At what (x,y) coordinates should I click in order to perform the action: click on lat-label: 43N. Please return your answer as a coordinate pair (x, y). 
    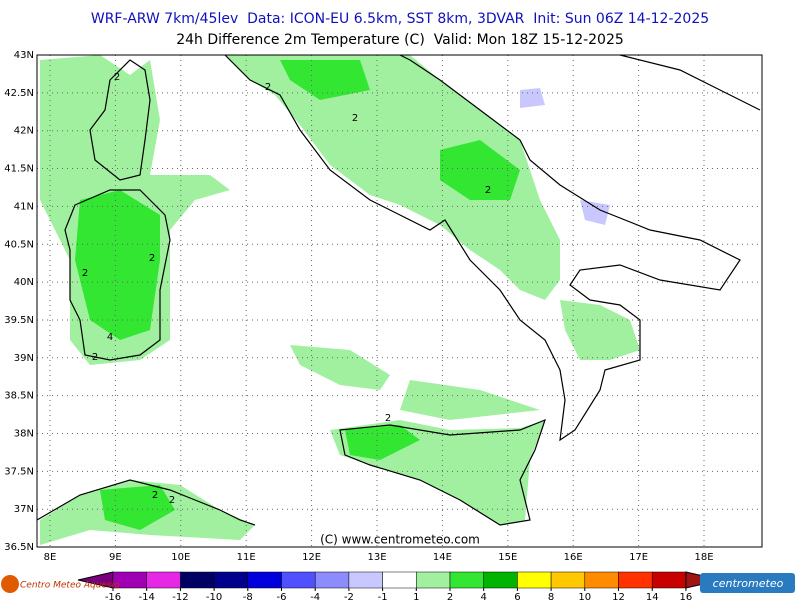
    Looking at the image, I should click on (24, 55).